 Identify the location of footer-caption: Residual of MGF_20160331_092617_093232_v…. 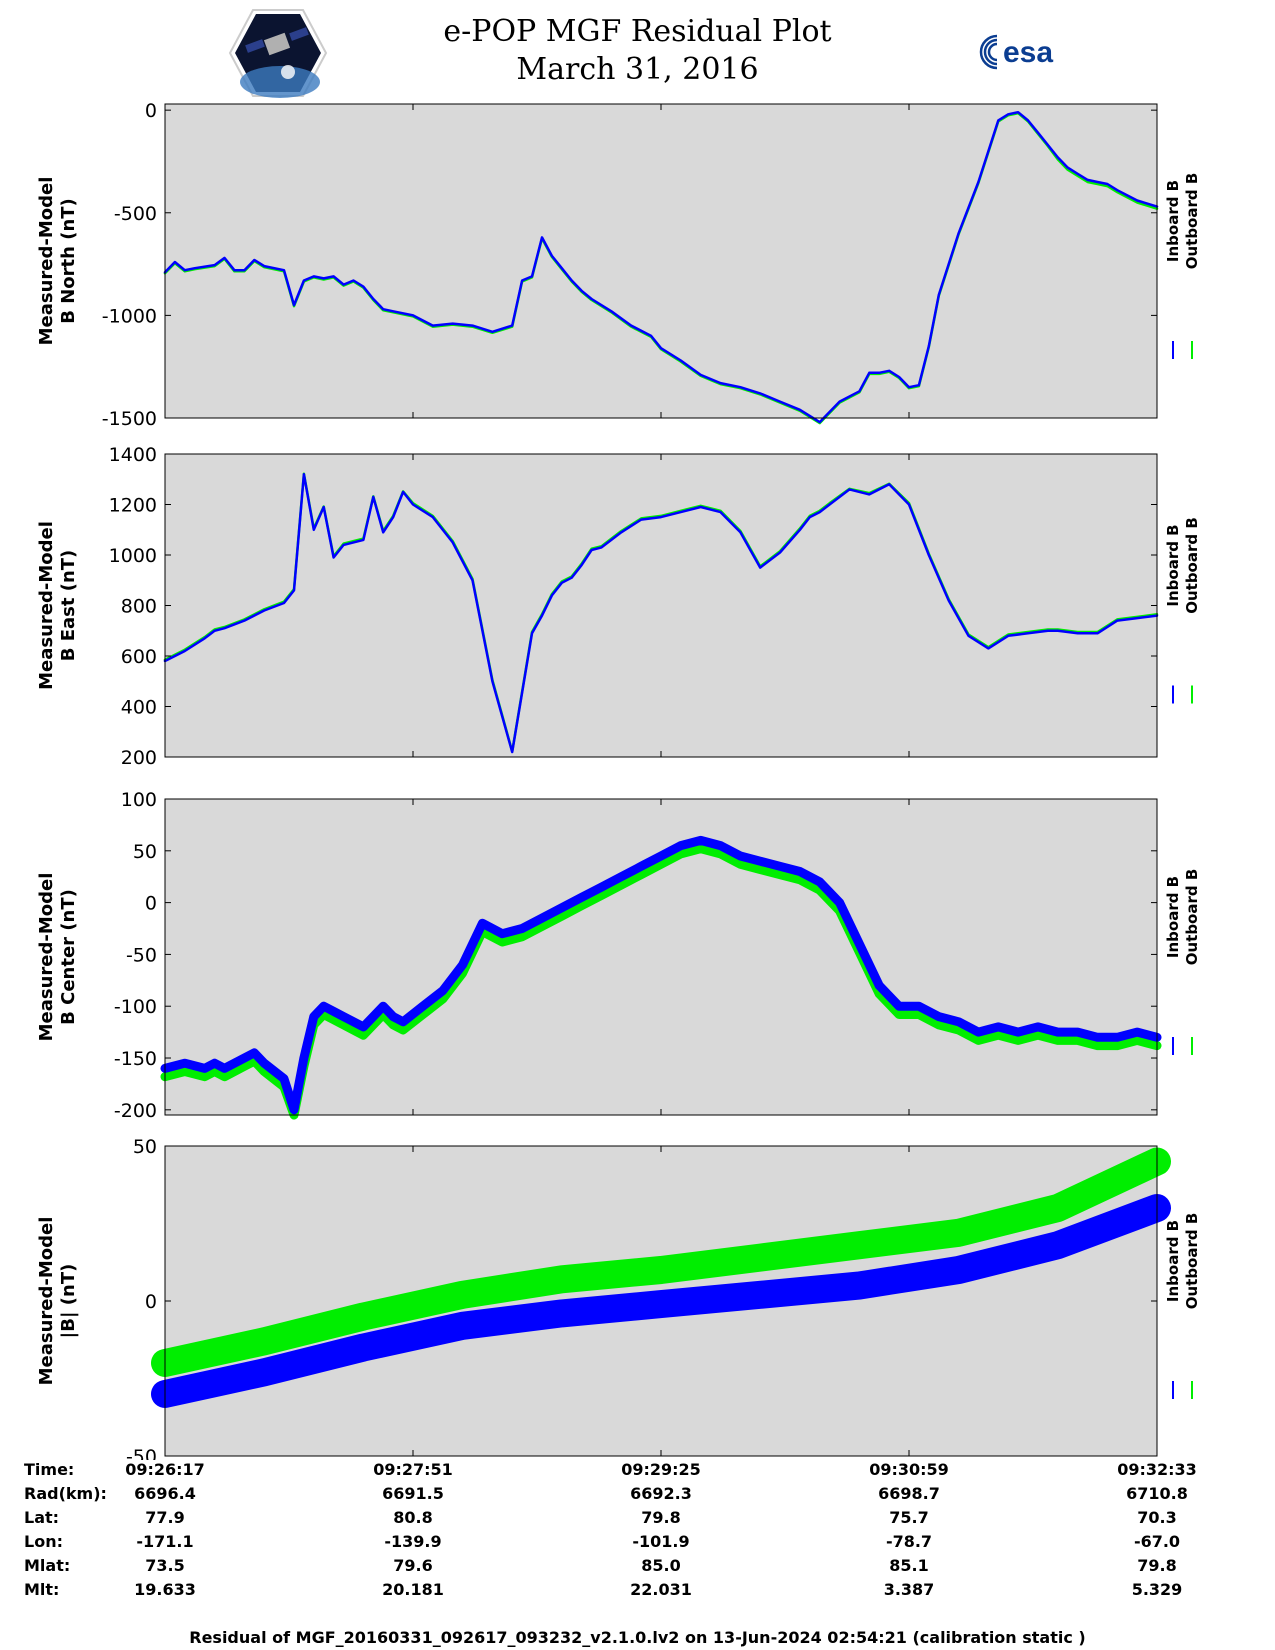
(637, 1637).